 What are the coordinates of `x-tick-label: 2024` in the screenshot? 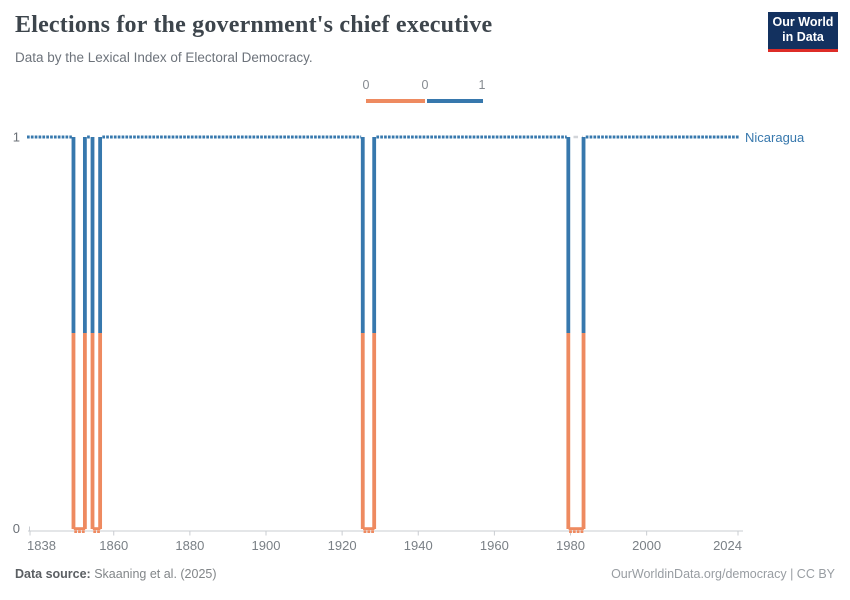 It's located at (727, 545).